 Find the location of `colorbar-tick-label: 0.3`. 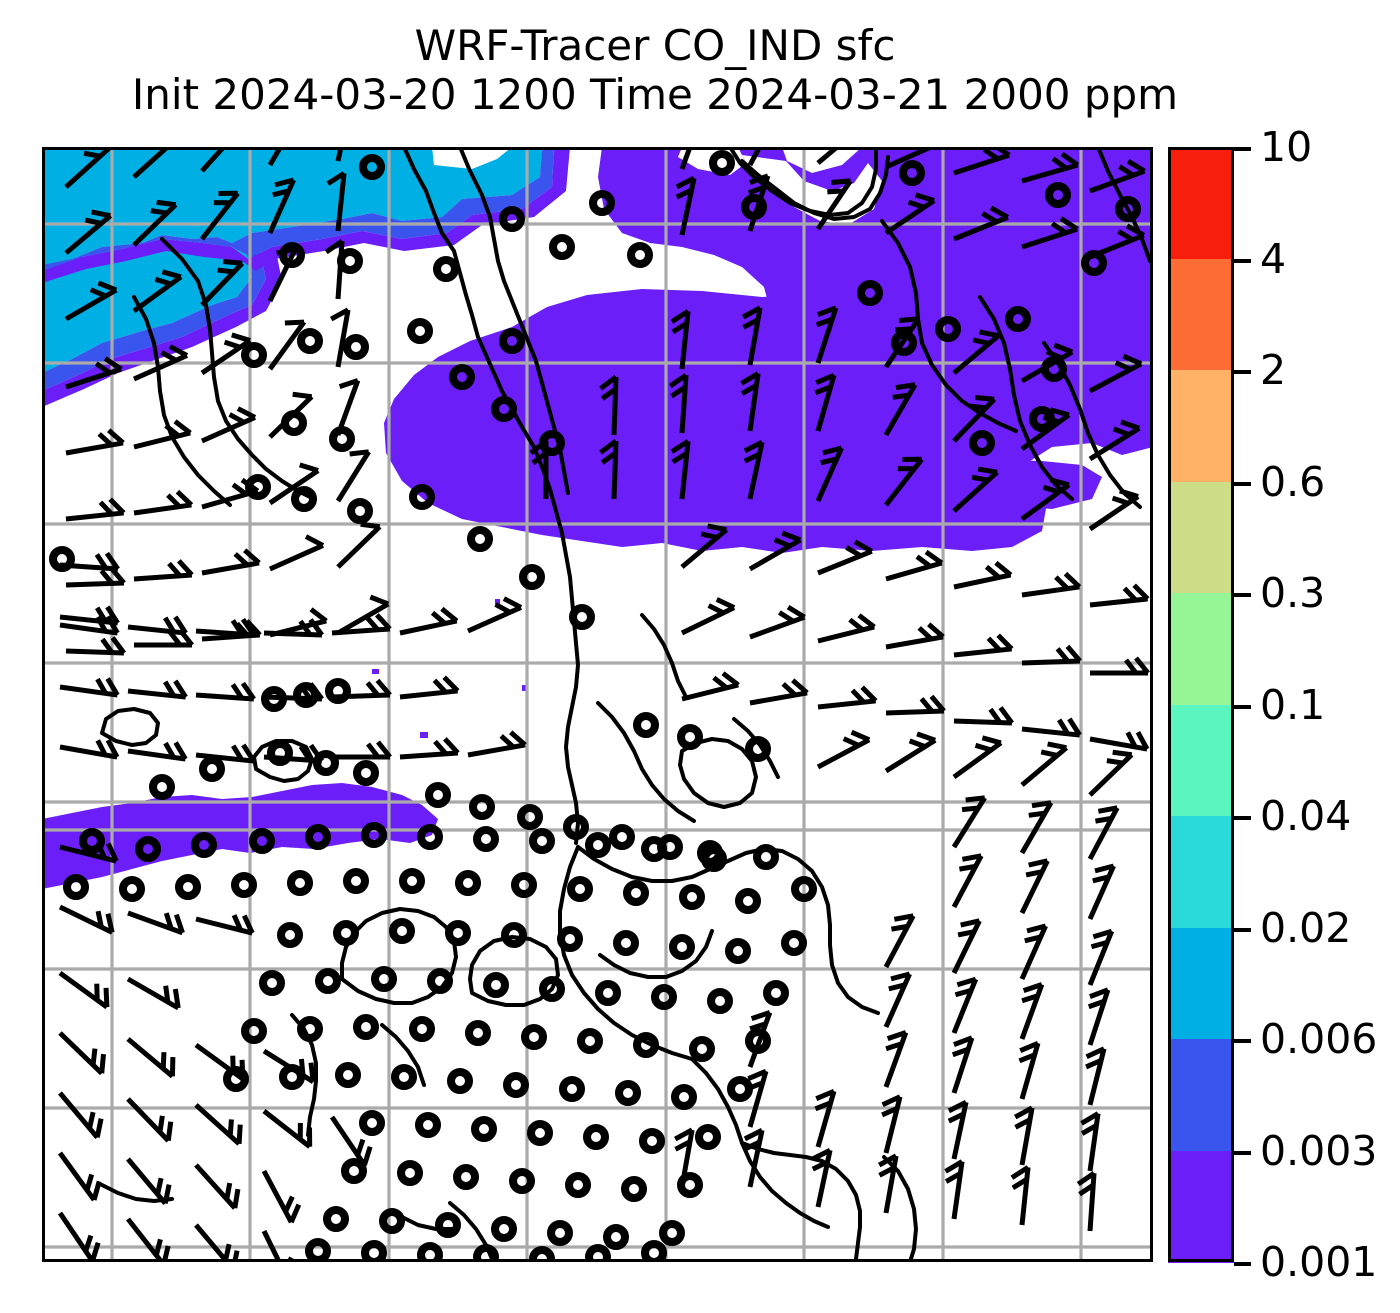

colorbar-tick-label: 0.3 is located at coordinates (1293, 593).